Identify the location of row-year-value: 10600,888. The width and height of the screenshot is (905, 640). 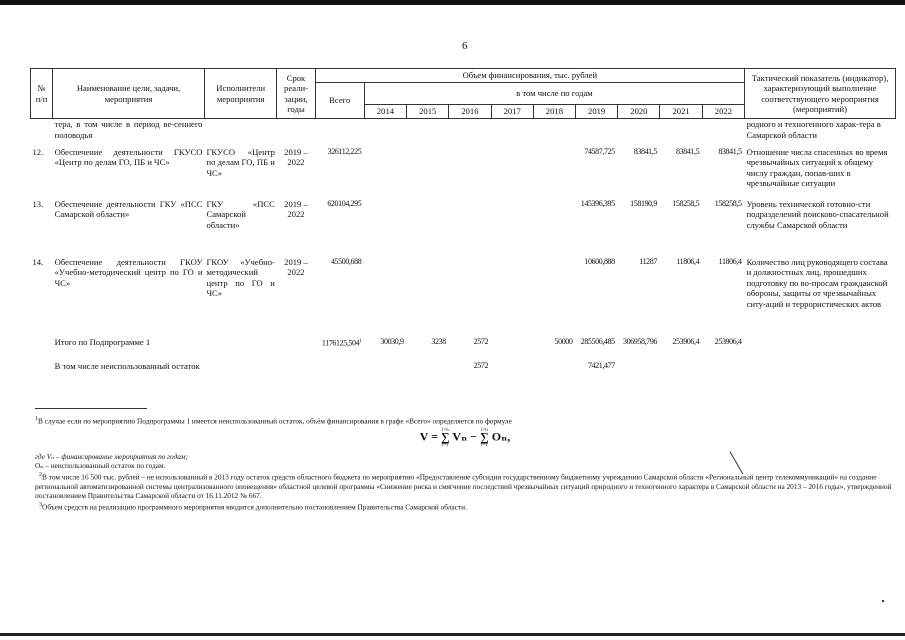
(599, 261).